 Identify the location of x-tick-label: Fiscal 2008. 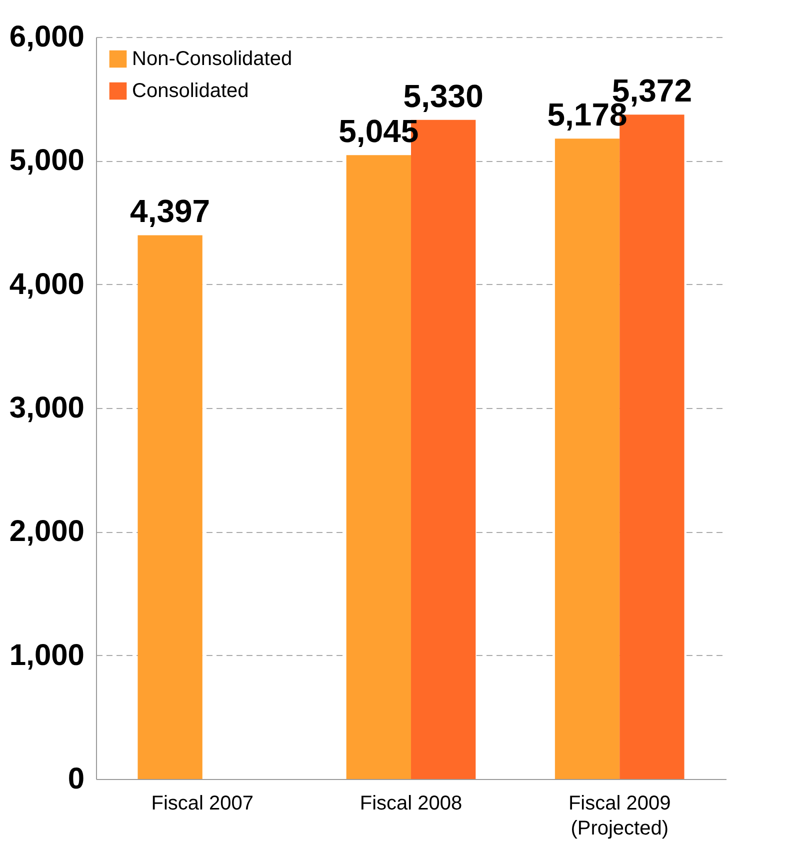
(411, 803).